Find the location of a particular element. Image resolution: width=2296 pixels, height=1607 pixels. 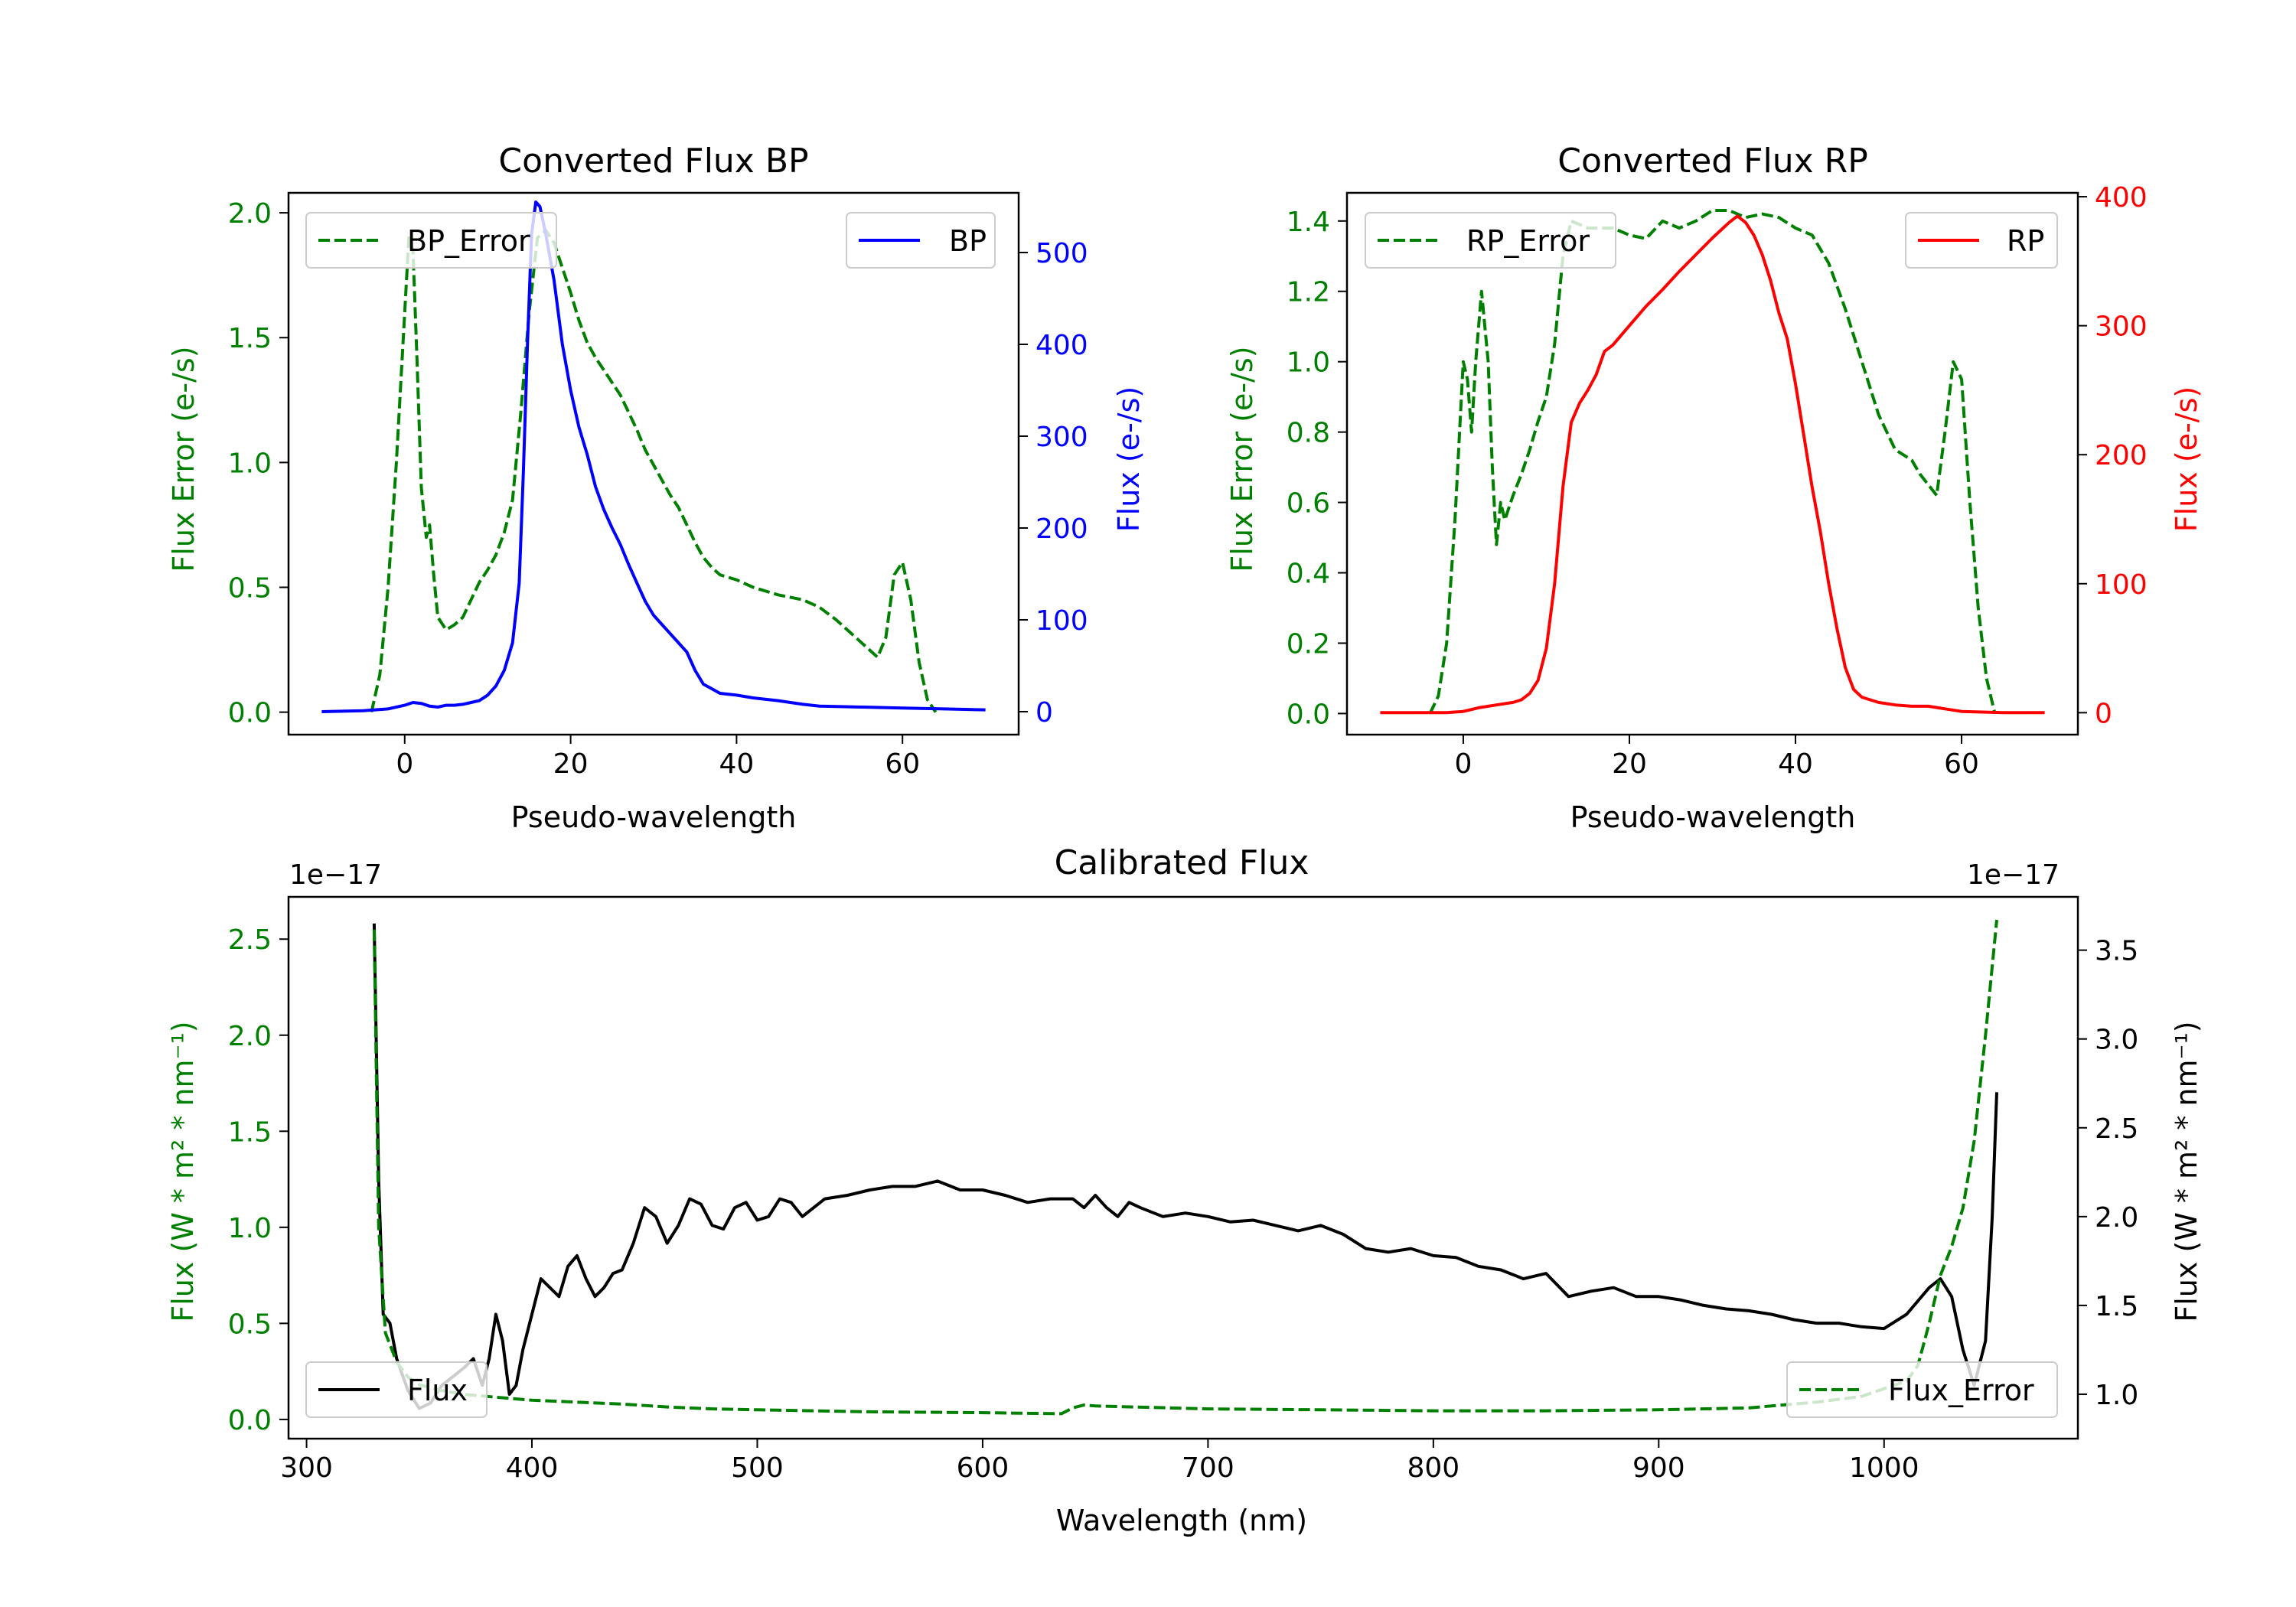

cal-left-offset-text: 1e−17 is located at coordinates (335, 875).